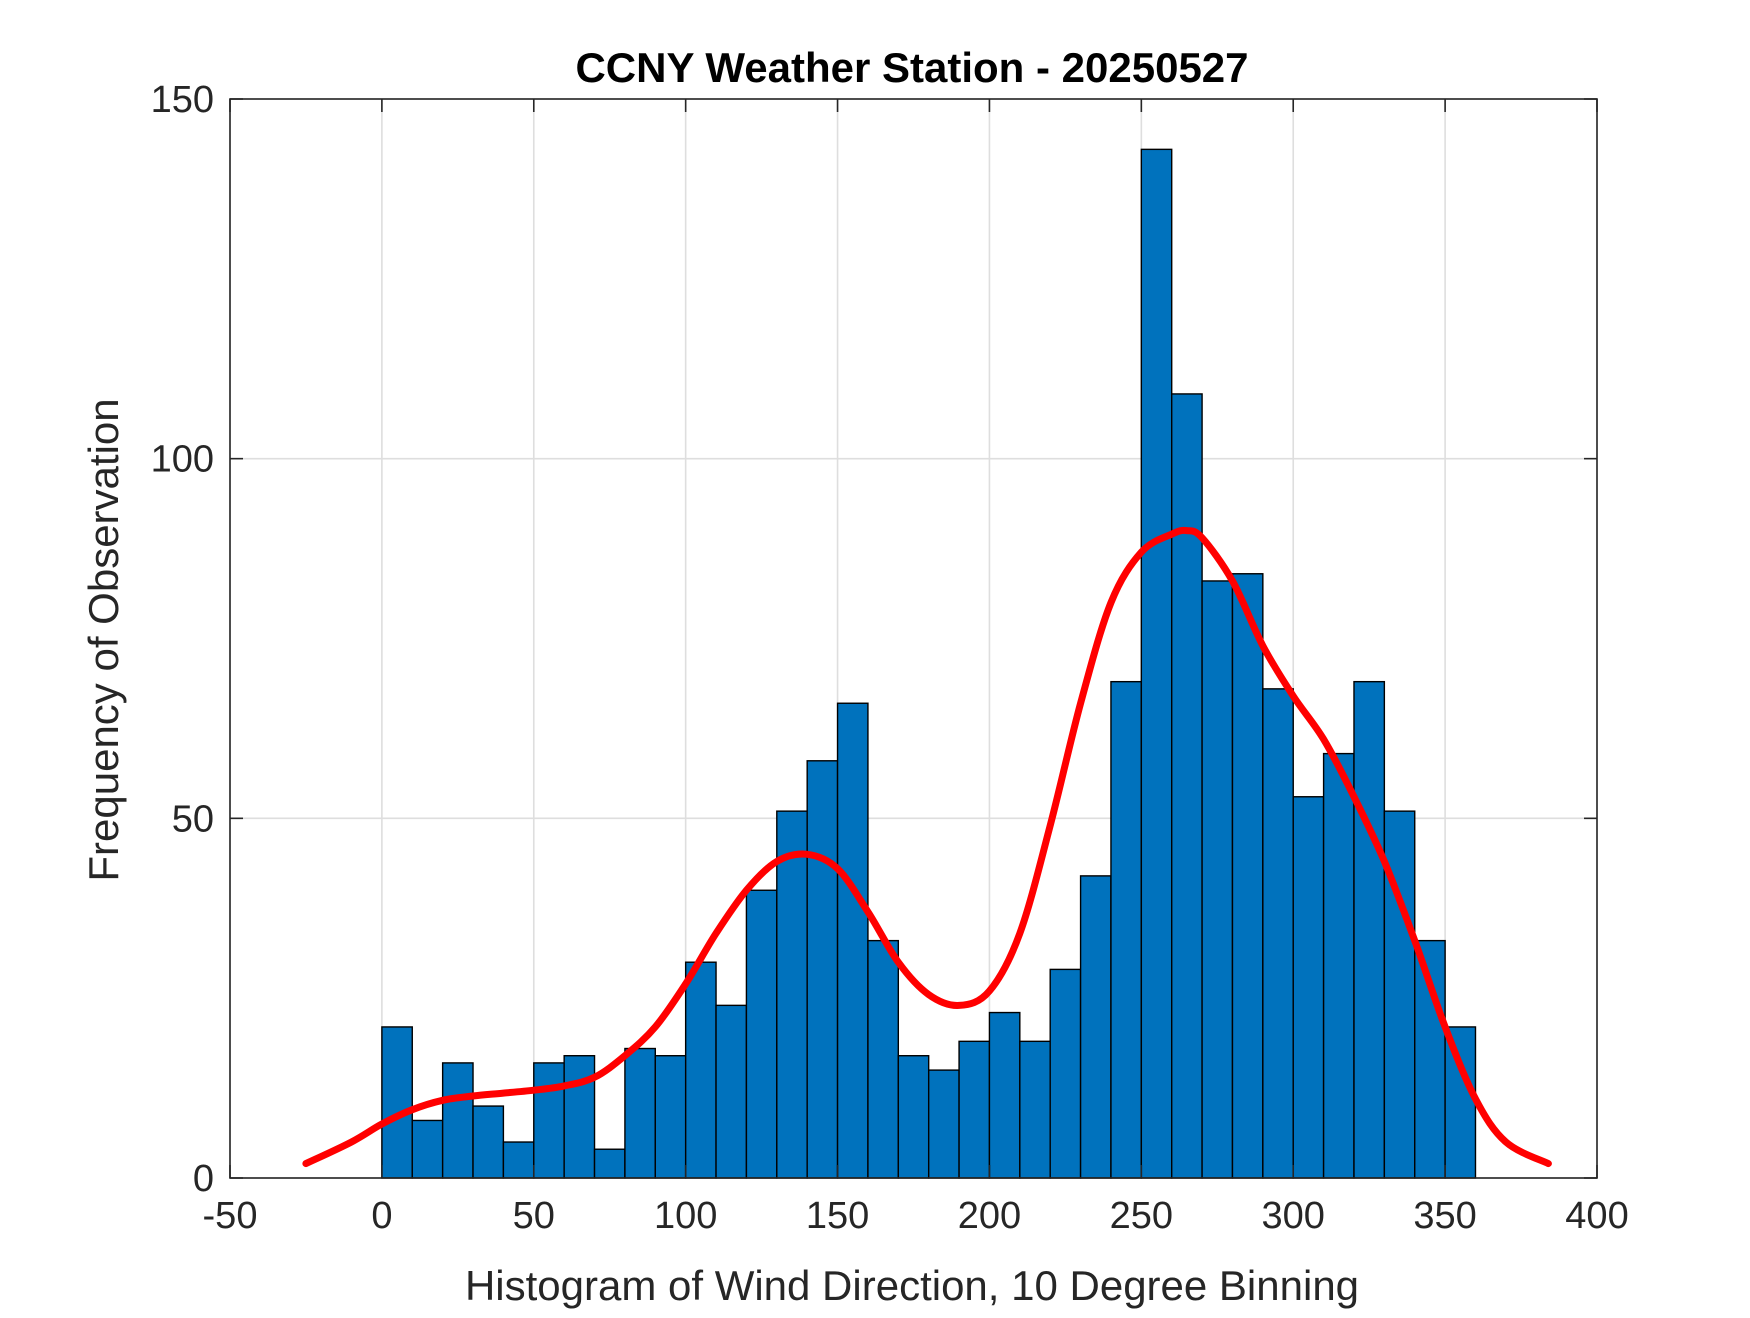  I want to click on y-axis-label: Frequency of Observation, so click(103, 639).